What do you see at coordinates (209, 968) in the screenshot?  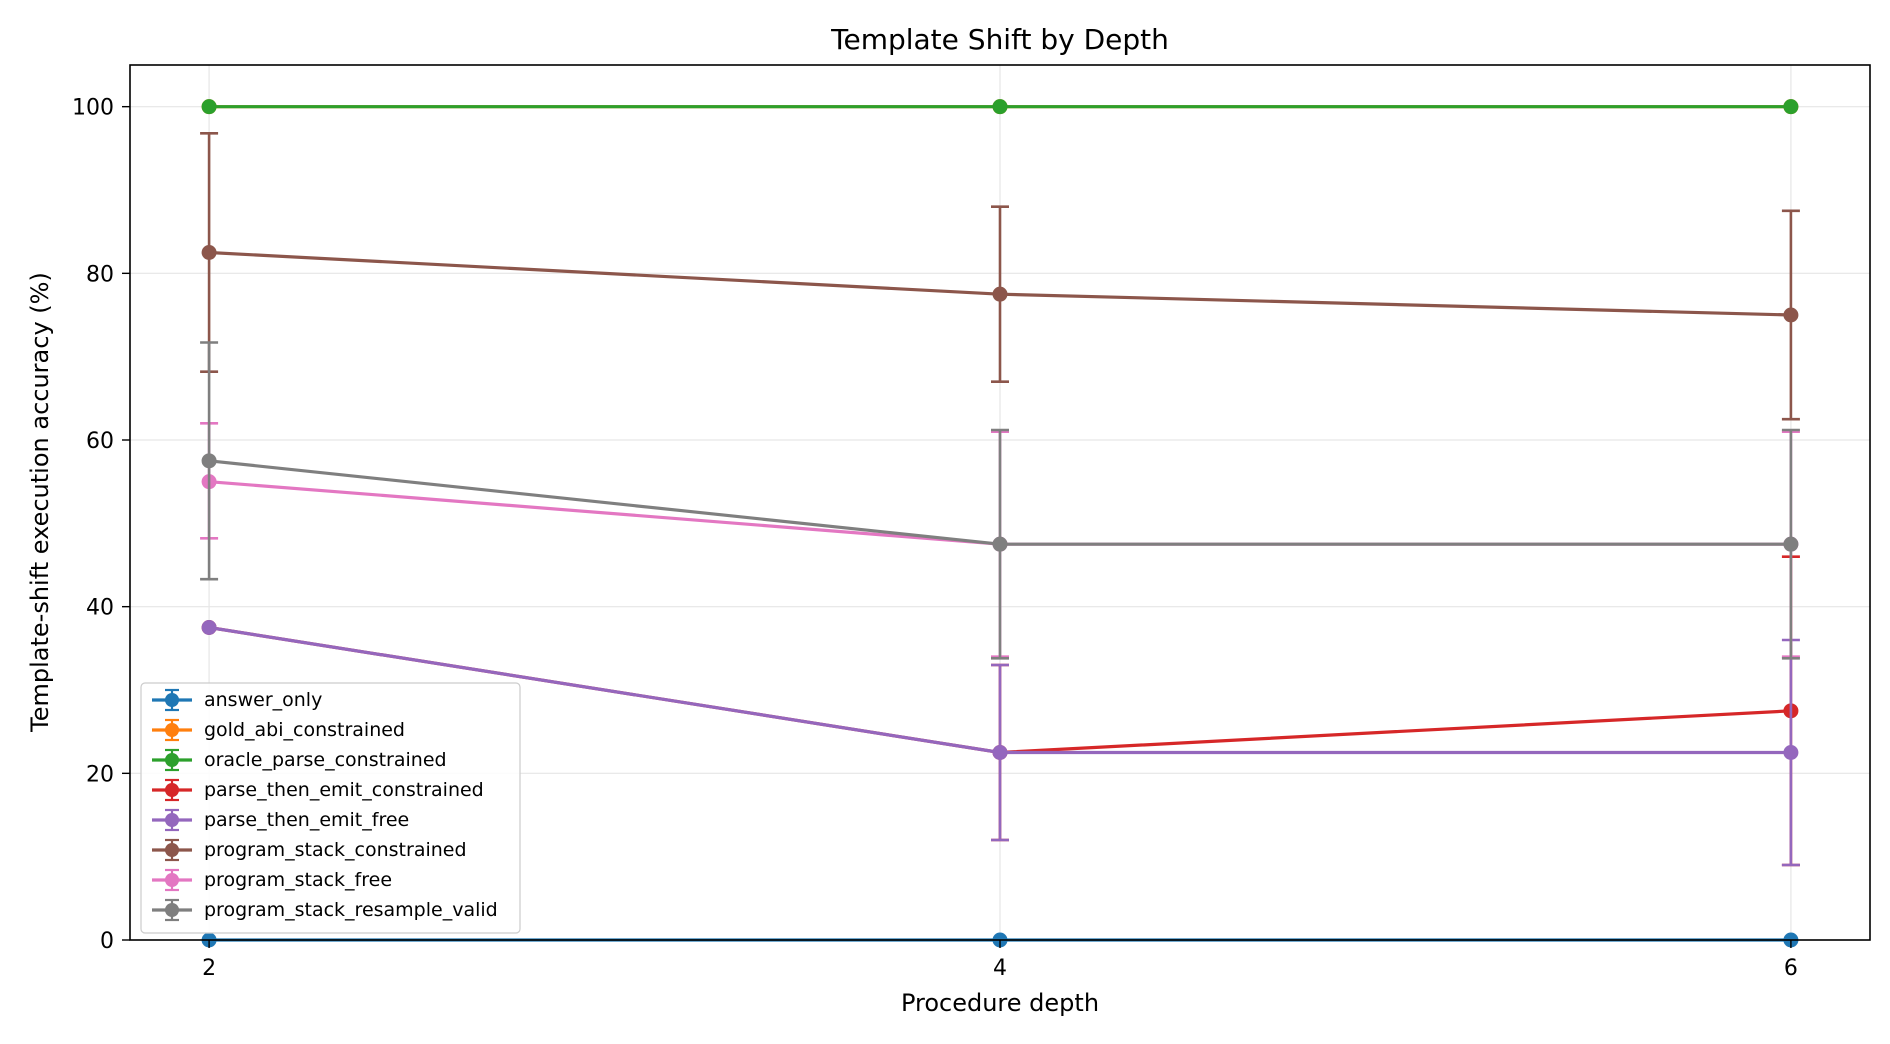 I see `x-tick-label: 2` at bounding box center [209, 968].